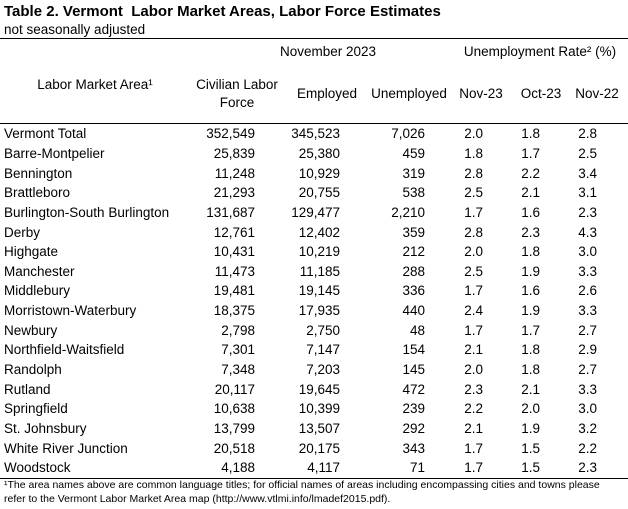 This screenshot has width=628, height=509. Describe the element at coordinates (540, 51) in the screenshot. I see `group-header-unemployment-rate: Unemployment Rate² (%)` at that location.